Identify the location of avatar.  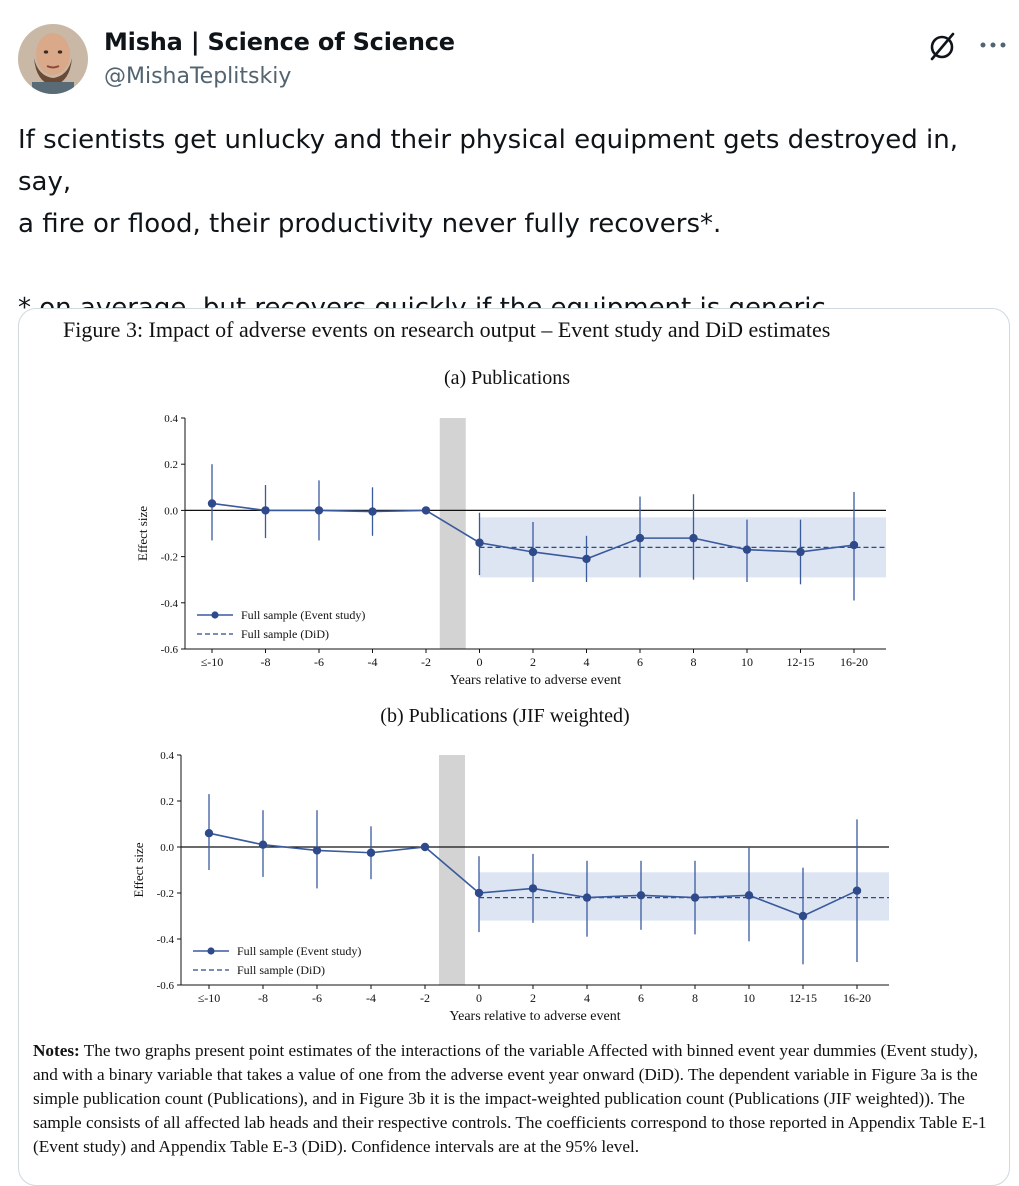
(53, 59).